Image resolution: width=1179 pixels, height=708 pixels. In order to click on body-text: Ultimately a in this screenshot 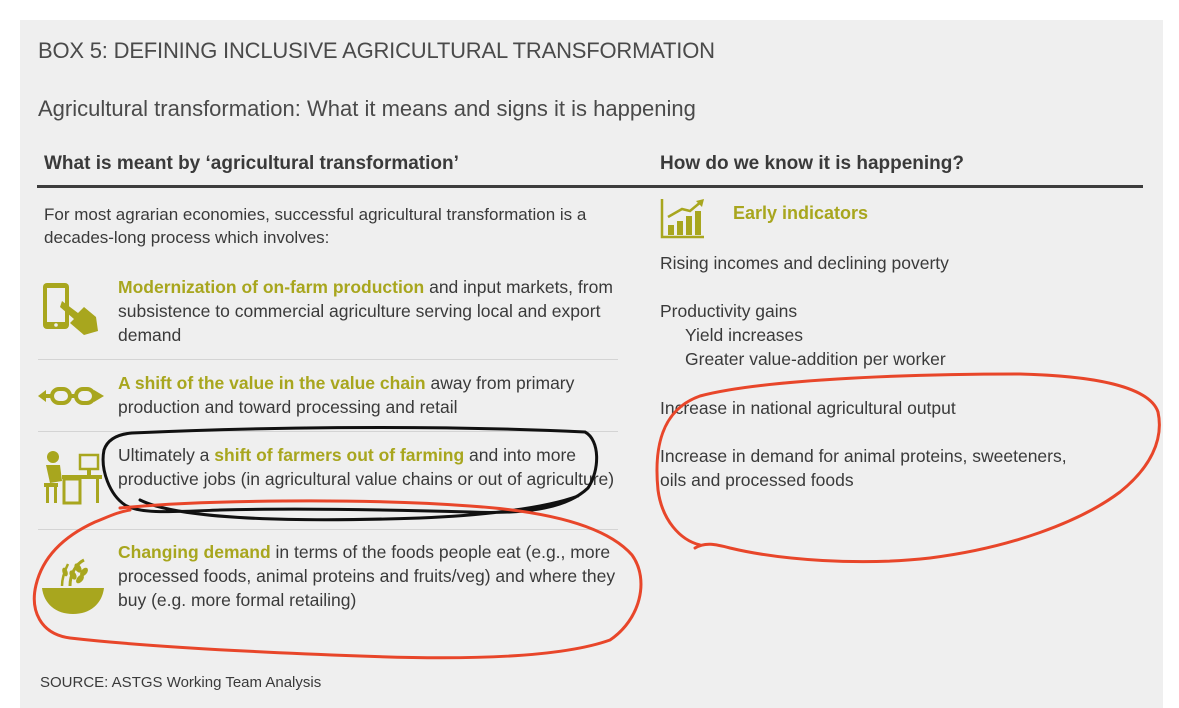, I will do `click(166, 455)`.